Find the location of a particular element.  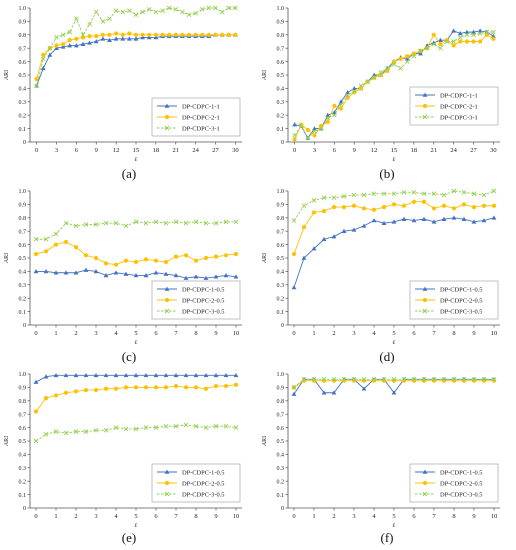

chart-f-ytick-label-5: 0.5 is located at coordinates (281, 442).